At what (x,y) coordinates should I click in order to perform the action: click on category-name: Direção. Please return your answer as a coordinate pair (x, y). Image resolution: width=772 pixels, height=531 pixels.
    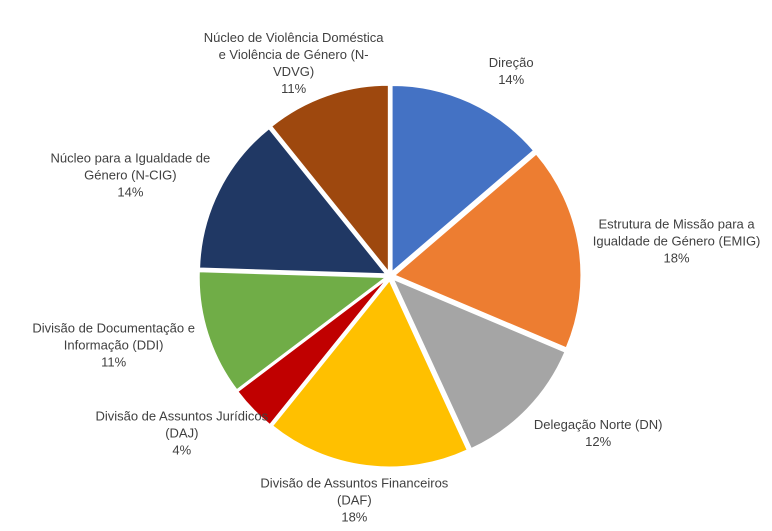
    Looking at the image, I should click on (511, 62).